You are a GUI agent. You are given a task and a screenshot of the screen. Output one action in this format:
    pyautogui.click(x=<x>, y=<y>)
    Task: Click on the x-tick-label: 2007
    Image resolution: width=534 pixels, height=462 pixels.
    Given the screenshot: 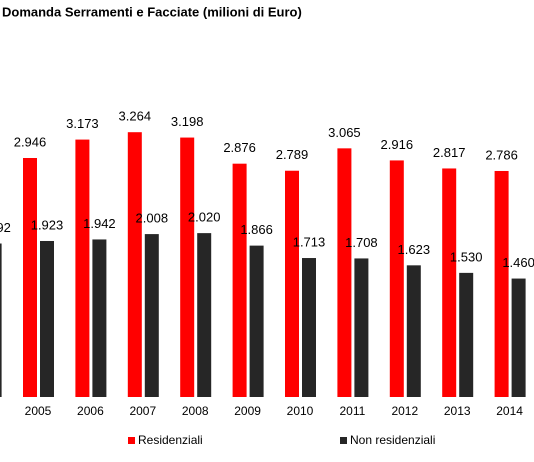 What is the action you would take?
    pyautogui.click(x=142, y=411)
    